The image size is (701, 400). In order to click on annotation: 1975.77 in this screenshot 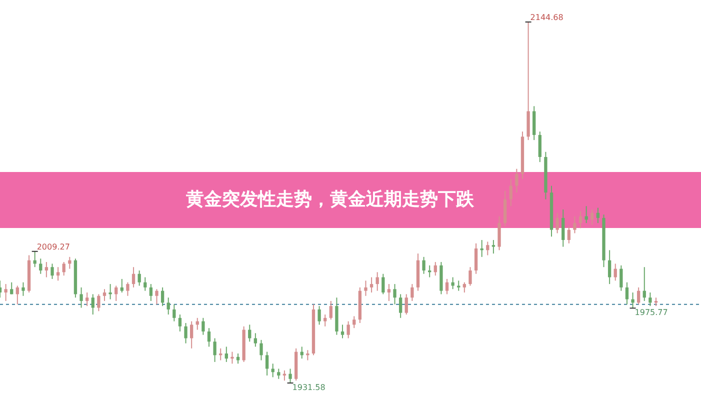, I will do `click(651, 313)`.